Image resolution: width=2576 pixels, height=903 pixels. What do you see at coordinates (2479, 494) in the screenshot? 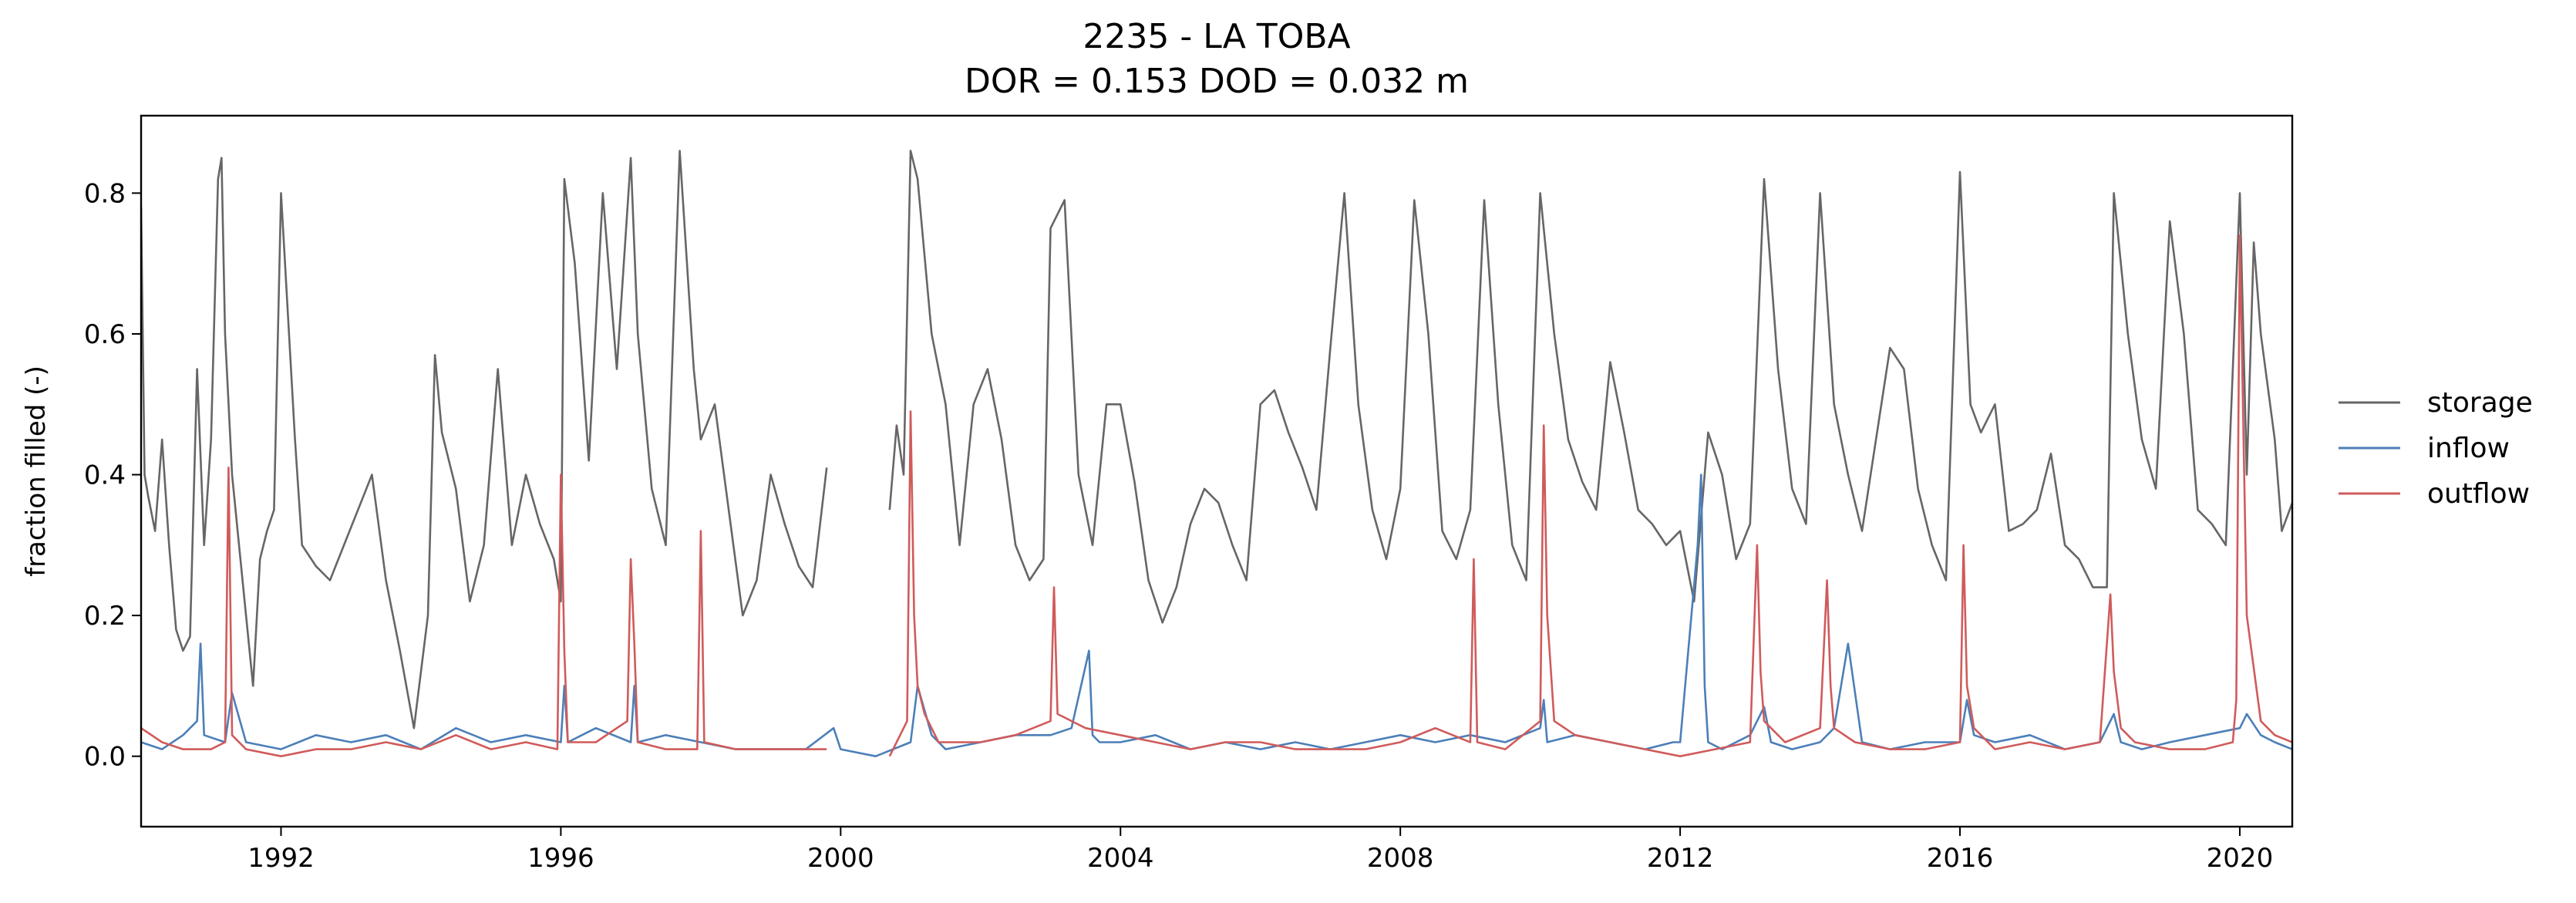
I see `legend-label-outflow: outflow` at bounding box center [2479, 494].